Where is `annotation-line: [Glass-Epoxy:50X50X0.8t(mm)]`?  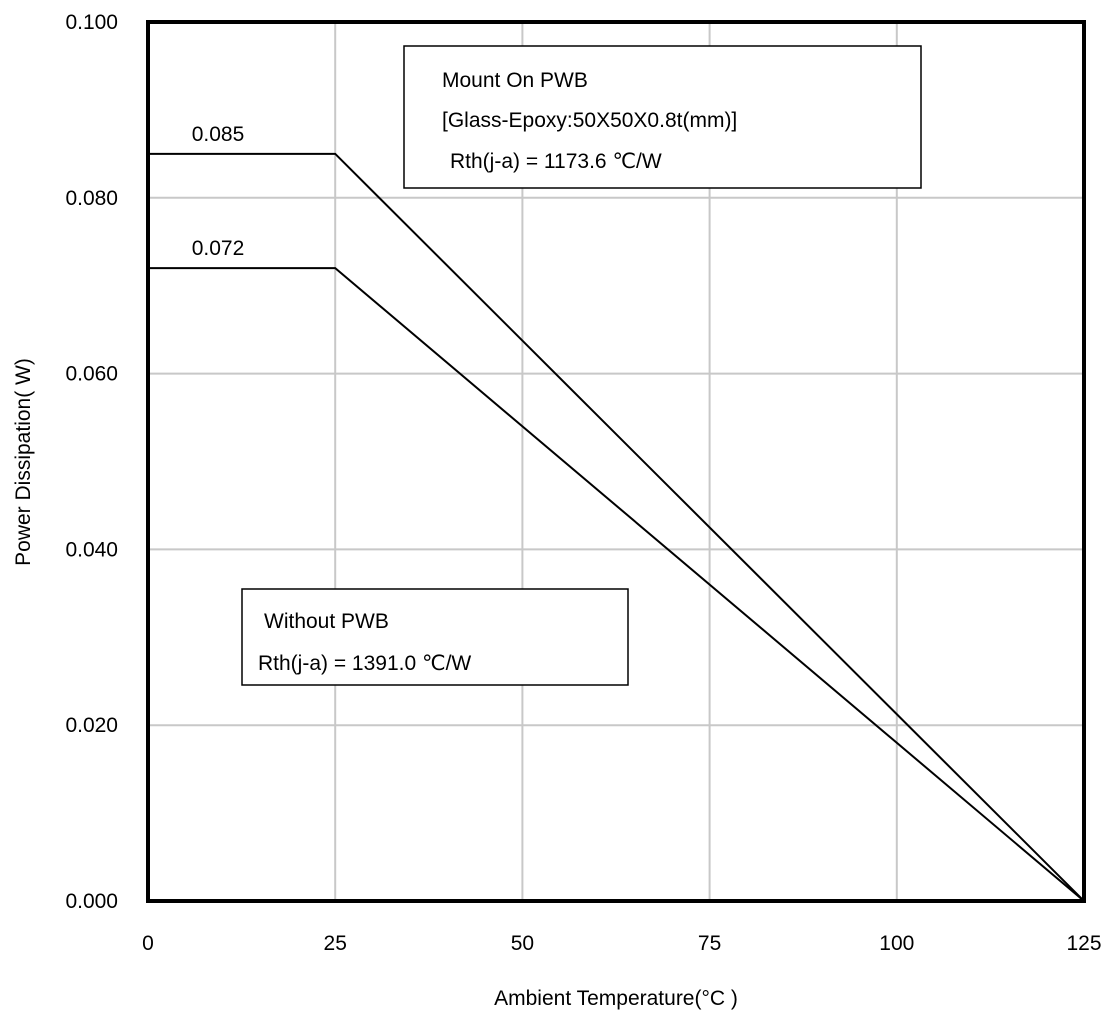 annotation-line: [Glass-Epoxy:50X50X0.8t(mm)] is located at coordinates (589, 120).